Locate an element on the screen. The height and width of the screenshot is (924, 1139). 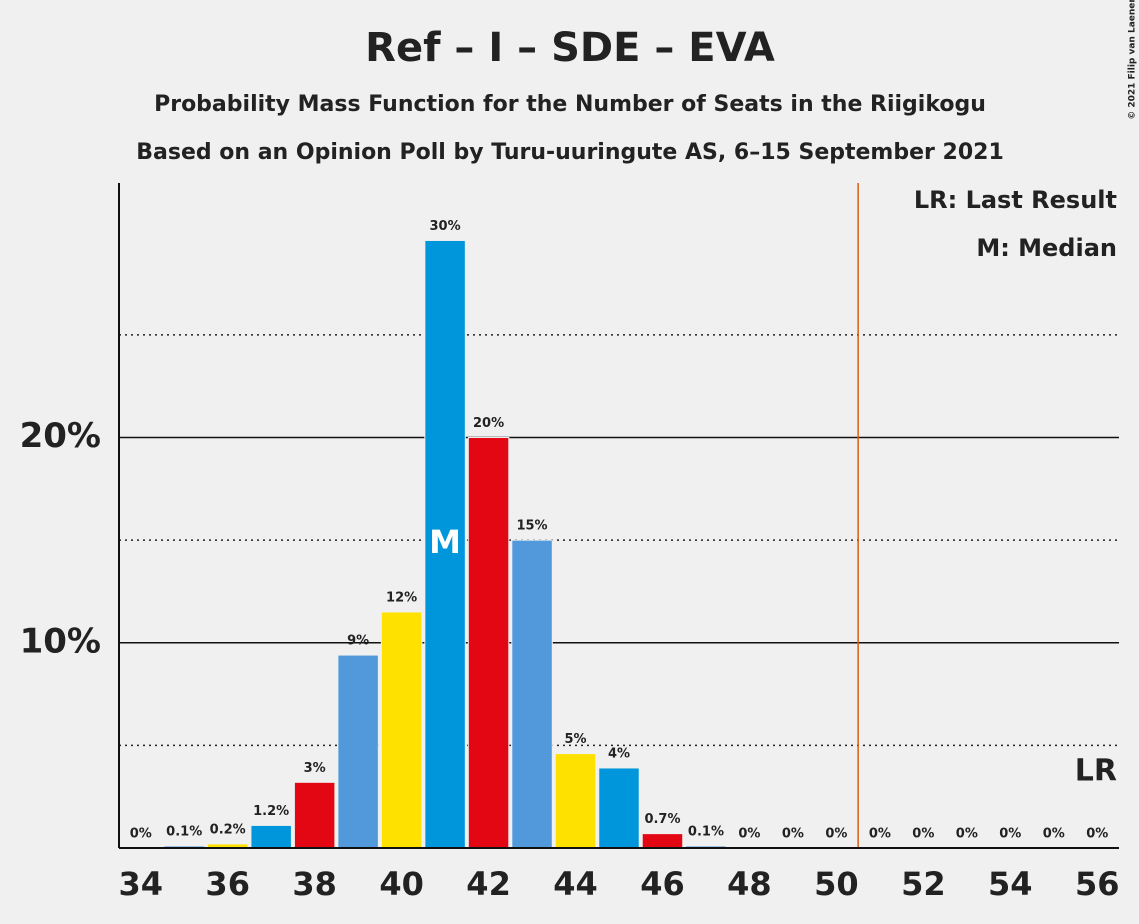
legend-entry: LR: Last Result is located at coordinates (1015, 200).